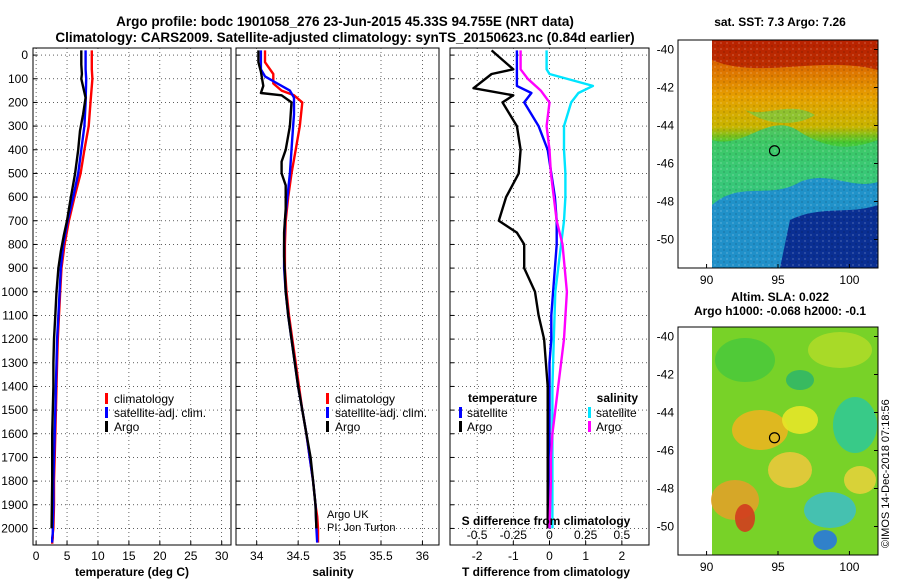  What do you see at coordinates (160, 556) in the screenshot?
I see `x-tick-label: 20` at bounding box center [160, 556].